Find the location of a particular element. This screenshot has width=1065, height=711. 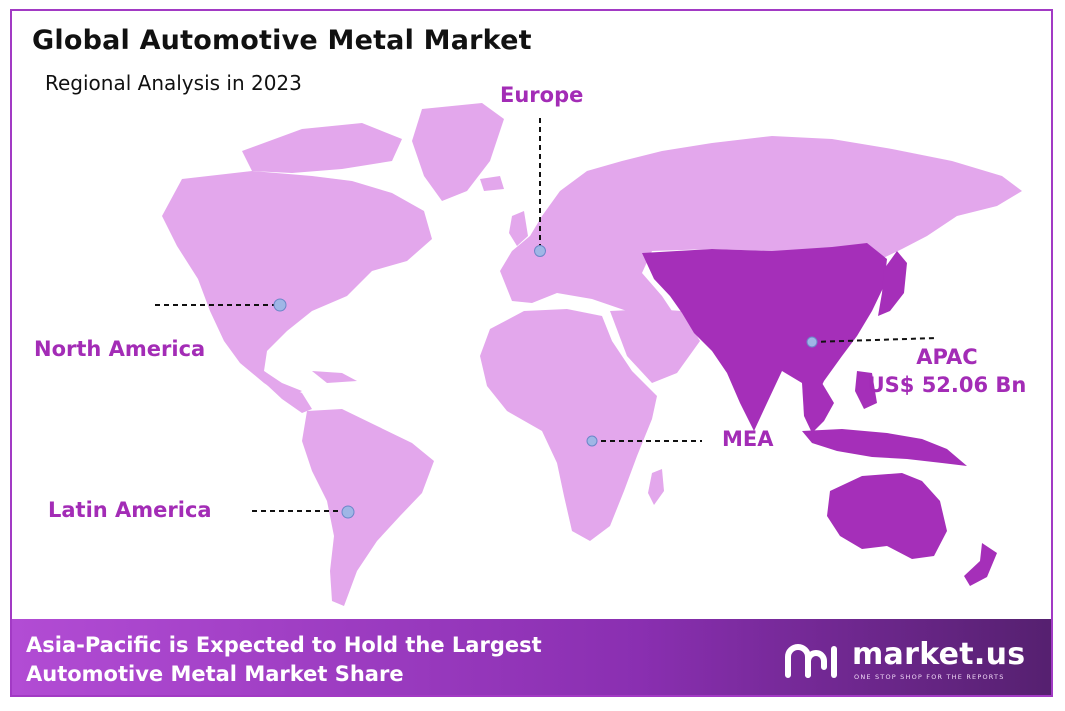

indonesia-shape is located at coordinates (884, 447).